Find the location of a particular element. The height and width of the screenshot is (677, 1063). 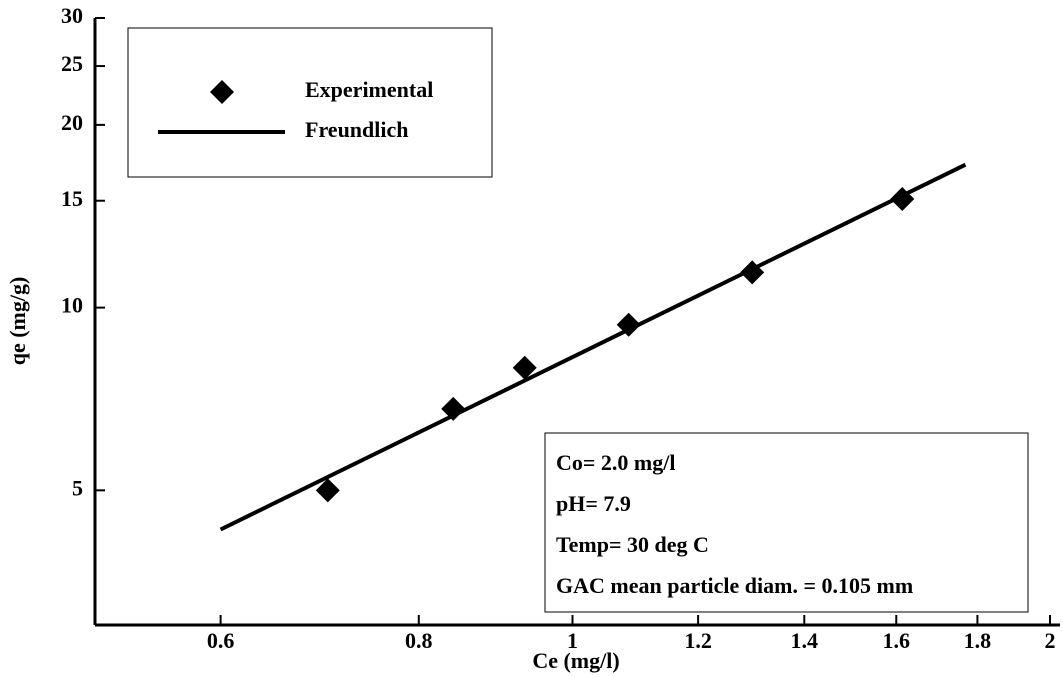

y-tick-label: 5 is located at coordinates (77, 487).